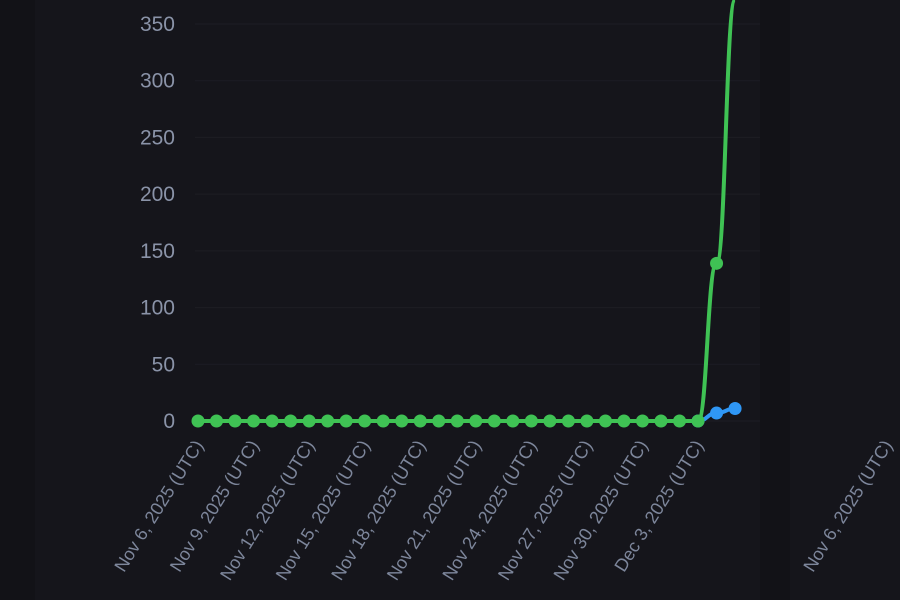 The image size is (900, 600). I want to click on y-tick-label: 150, so click(157, 251).